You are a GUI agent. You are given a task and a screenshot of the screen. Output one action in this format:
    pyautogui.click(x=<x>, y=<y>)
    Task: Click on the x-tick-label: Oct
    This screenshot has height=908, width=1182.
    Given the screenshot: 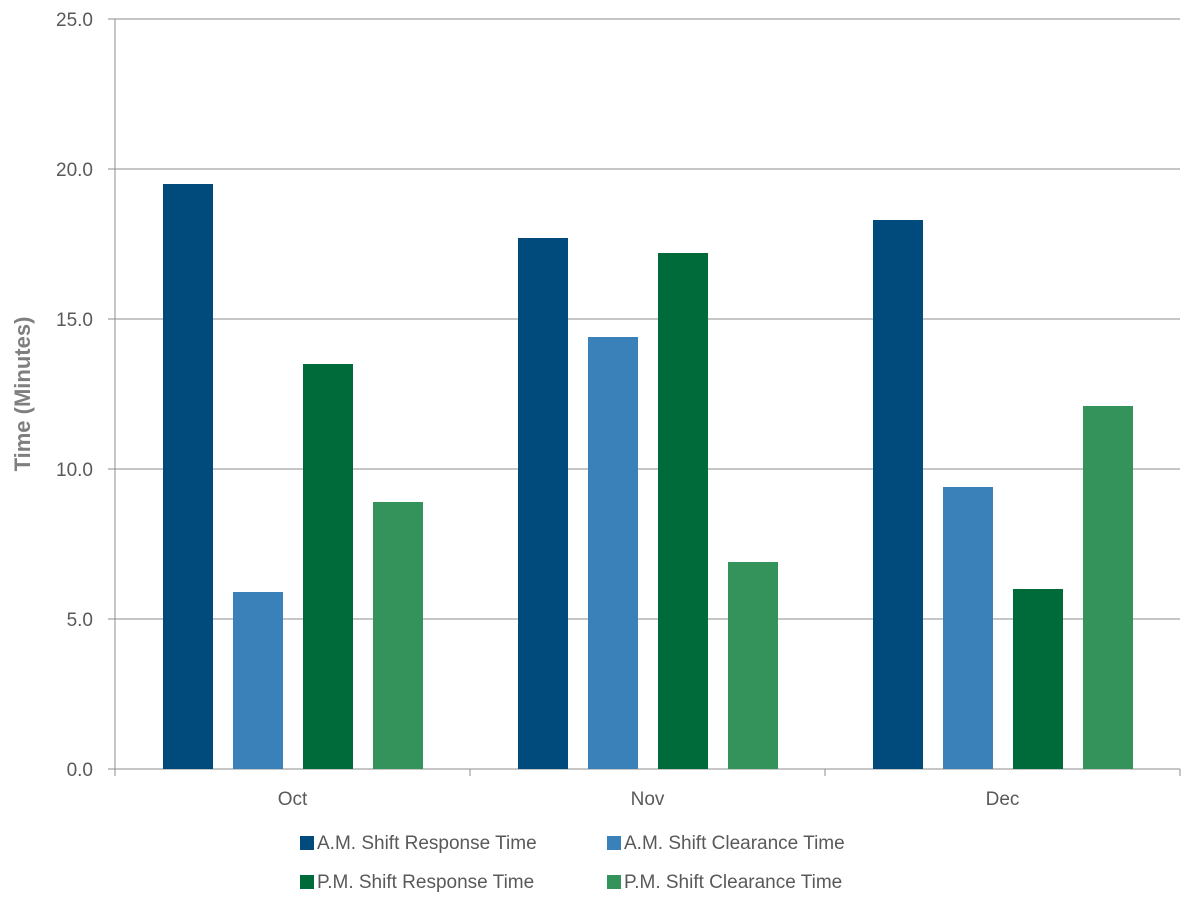 What is the action you would take?
    pyautogui.click(x=293, y=799)
    